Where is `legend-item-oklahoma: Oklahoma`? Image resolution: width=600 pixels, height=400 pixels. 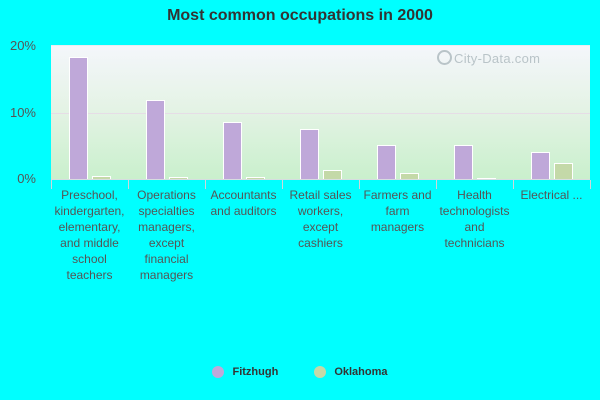
legend-item-oklahoma: Oklahoma is located at coordinates (351, 372).